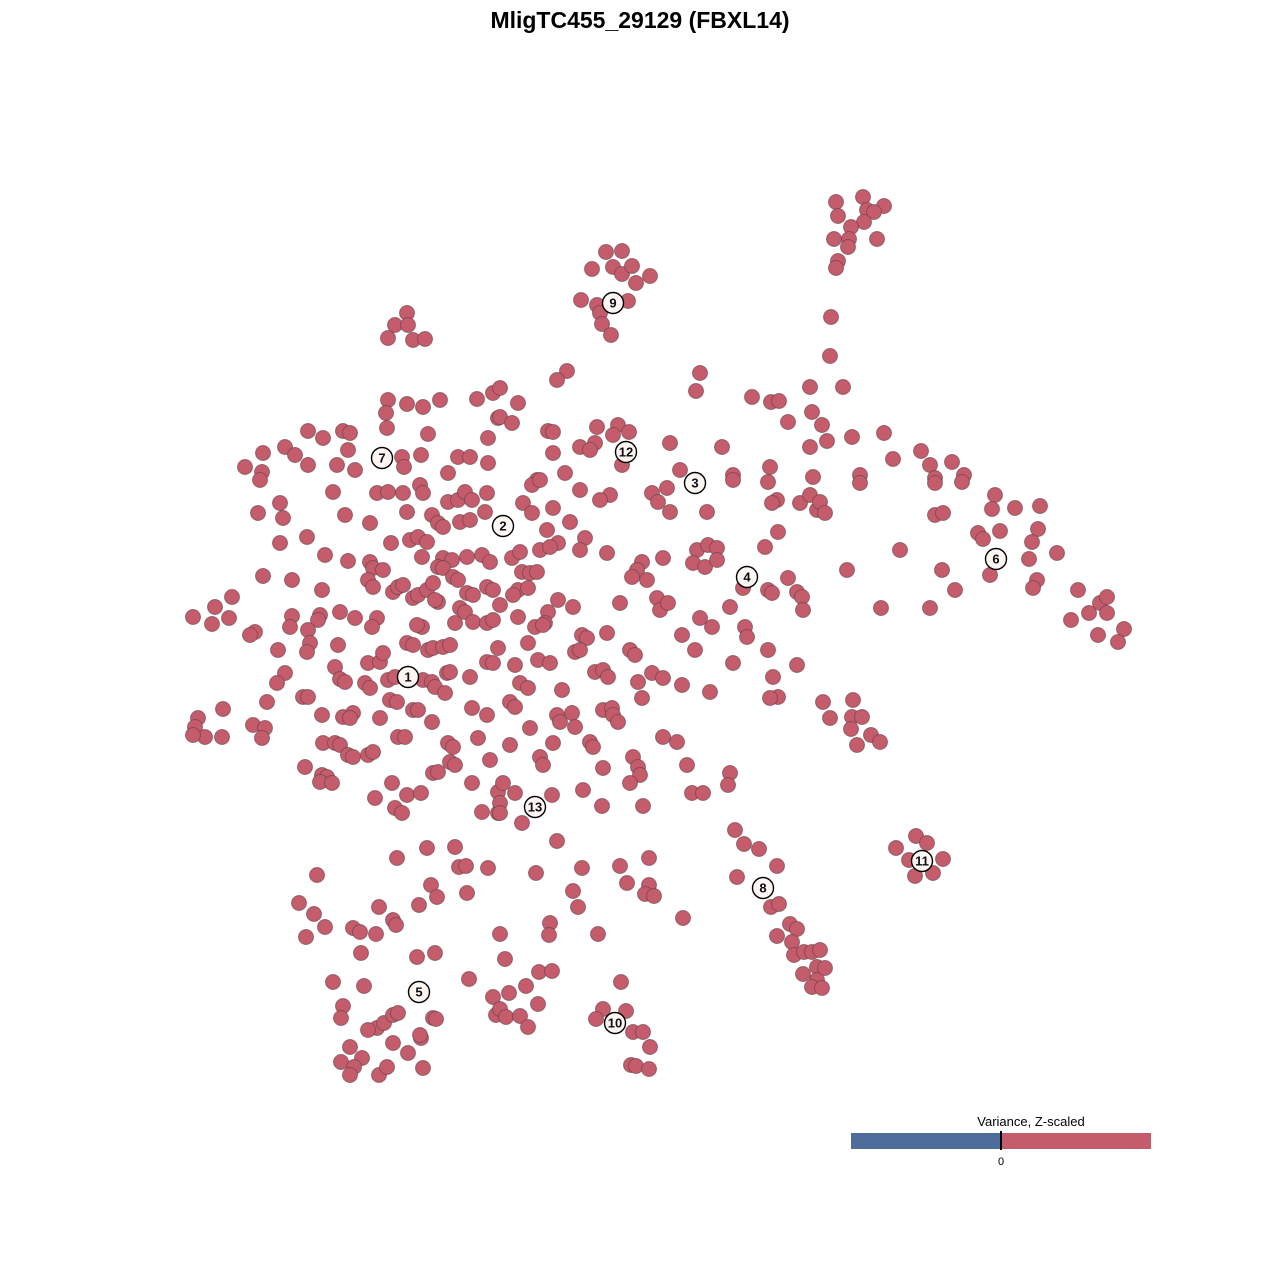 This screenshot has width=1280, height=1280. What do you see at coordinates (419, 992) in the screenshot?
I see `cluster-label-5: 5` at bounding box center [419, 992].